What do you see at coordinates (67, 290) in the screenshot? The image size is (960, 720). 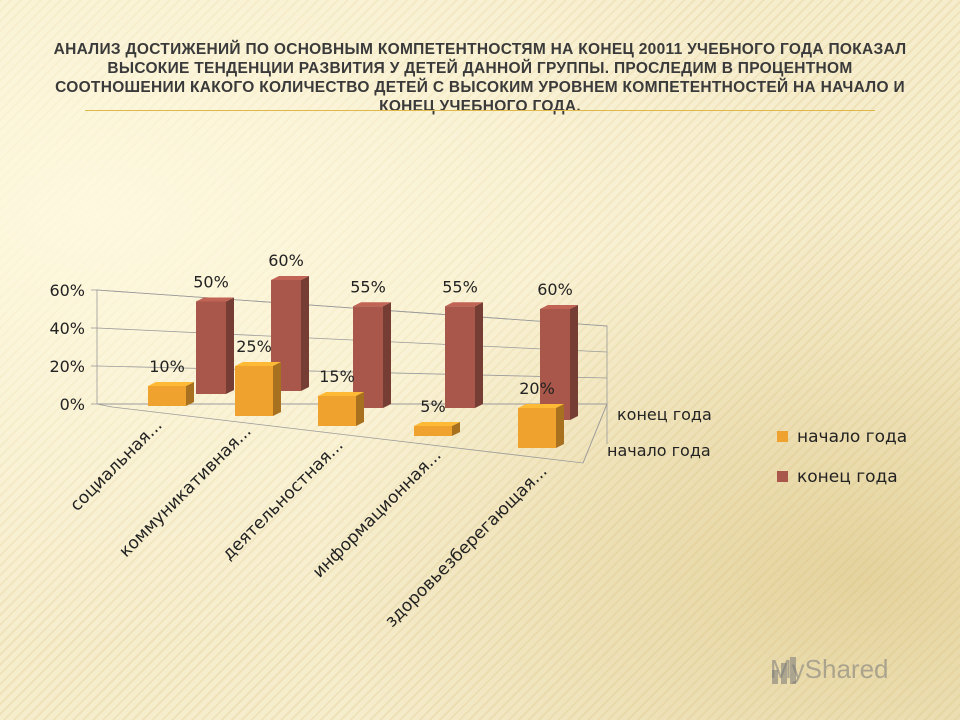 I see `y-tick-label: 60%` at bounding box center [67, 290].